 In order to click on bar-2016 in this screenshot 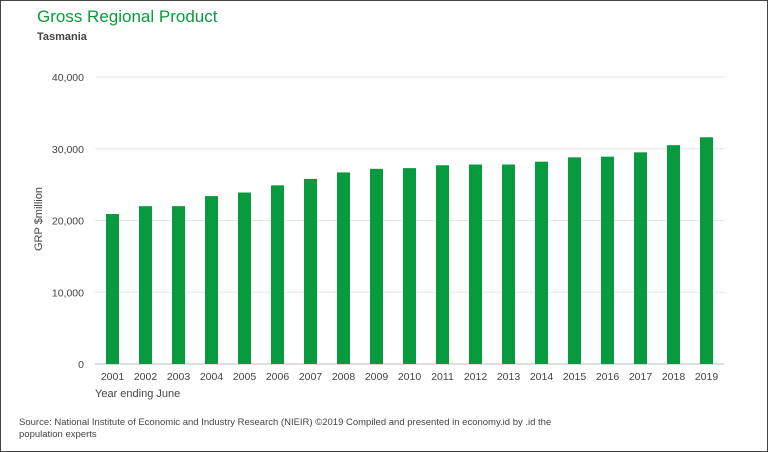, I will do `click(607, 260)`.